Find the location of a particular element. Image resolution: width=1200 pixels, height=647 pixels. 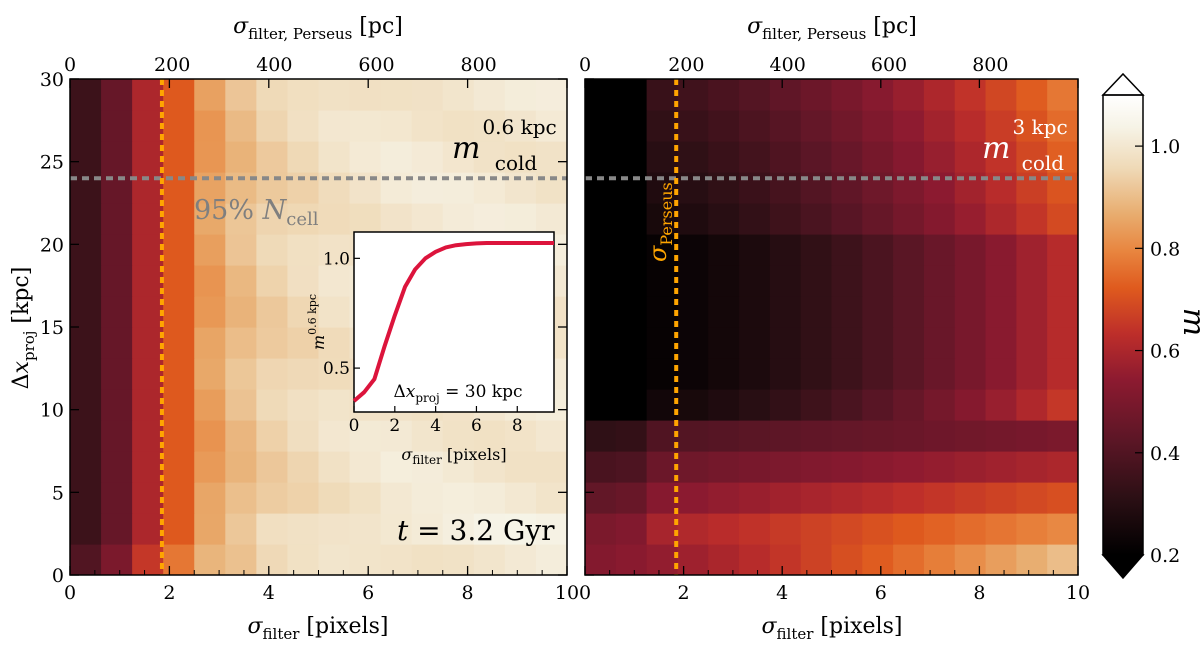

right-x-tick-label: 6 is located at coordinates (881, 593).